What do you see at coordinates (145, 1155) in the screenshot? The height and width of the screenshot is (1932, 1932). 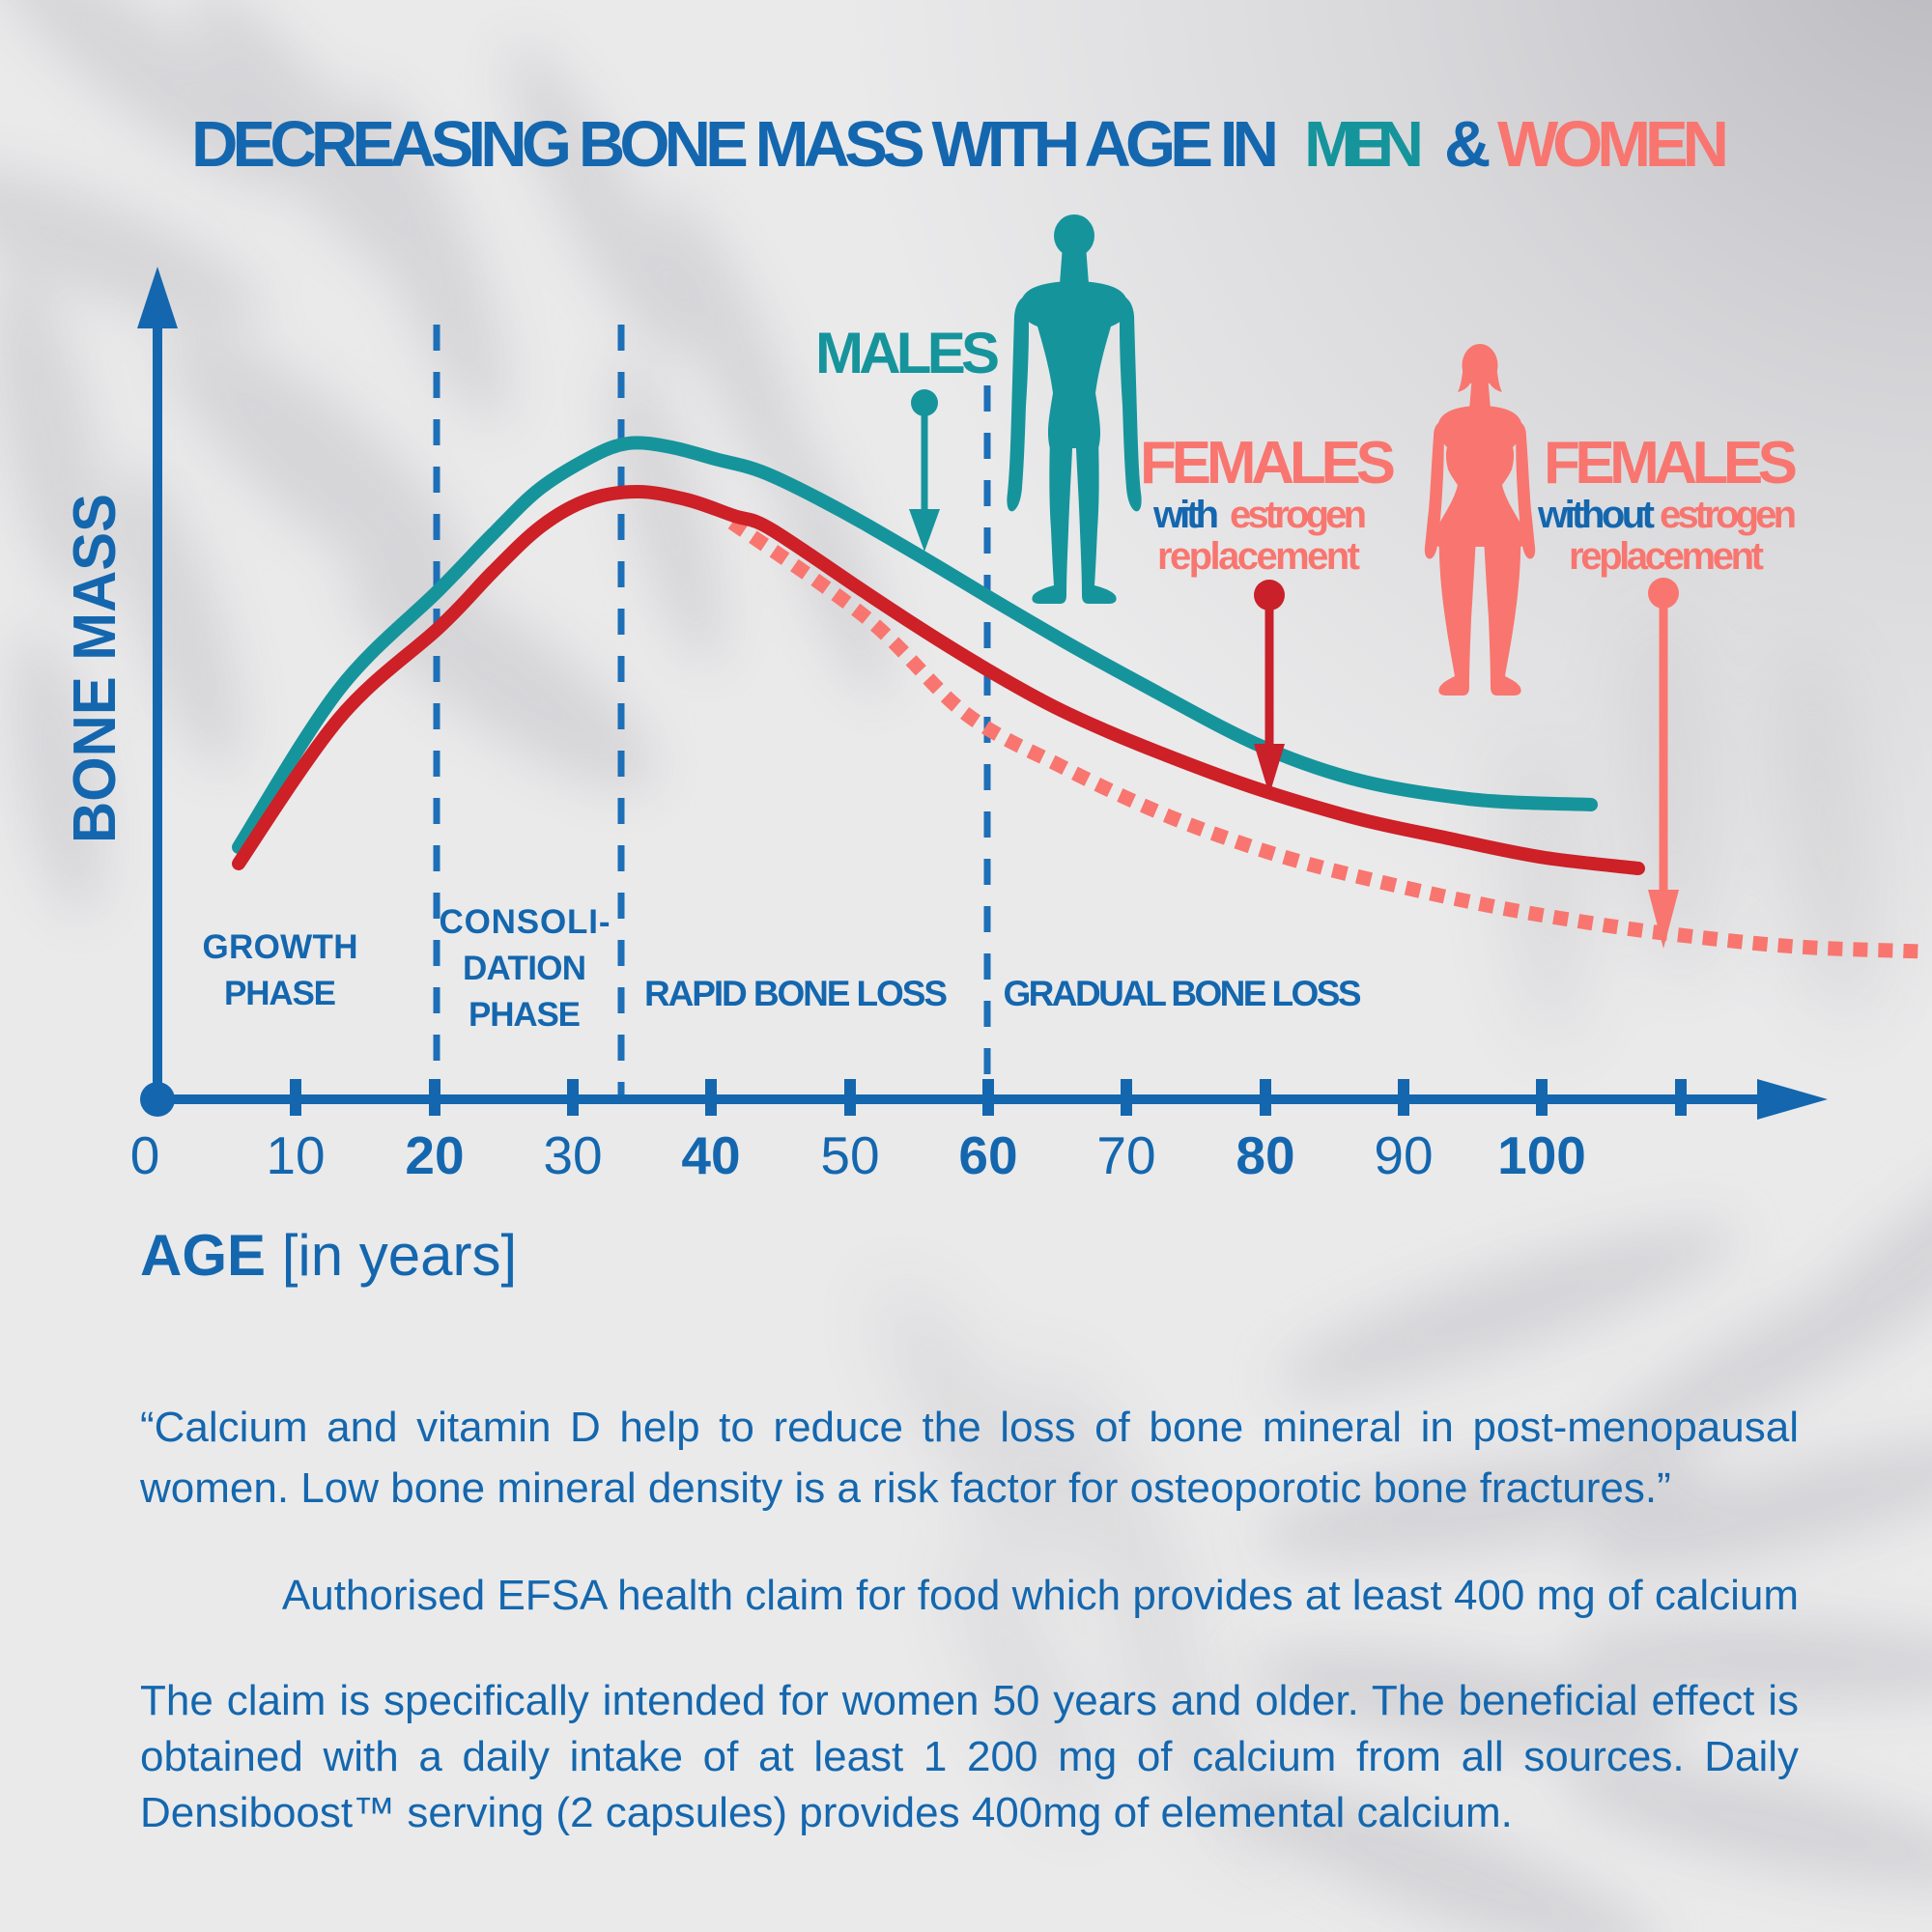 I see `svg-text: 0` at bounding box center [145, 1155].